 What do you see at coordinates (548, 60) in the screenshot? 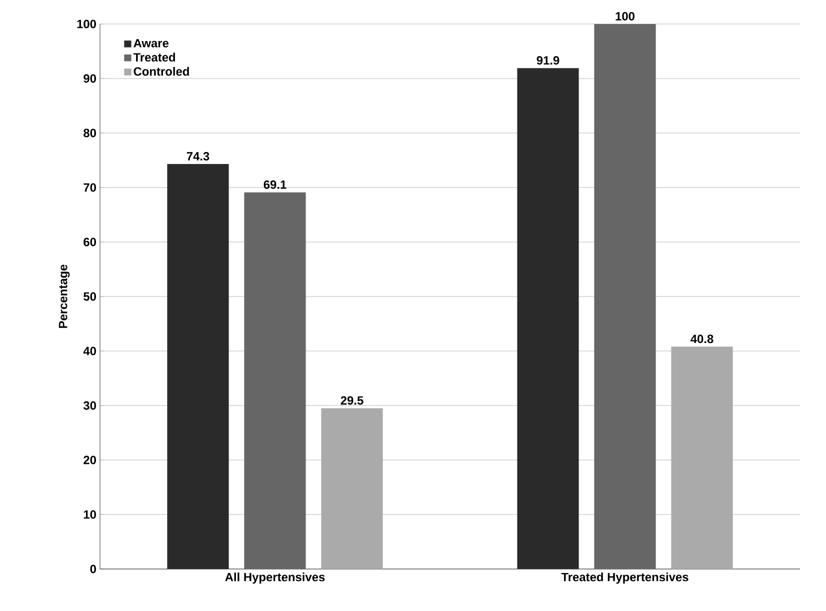
I see `data-label: 91.9` at bounding box center [548, 60].